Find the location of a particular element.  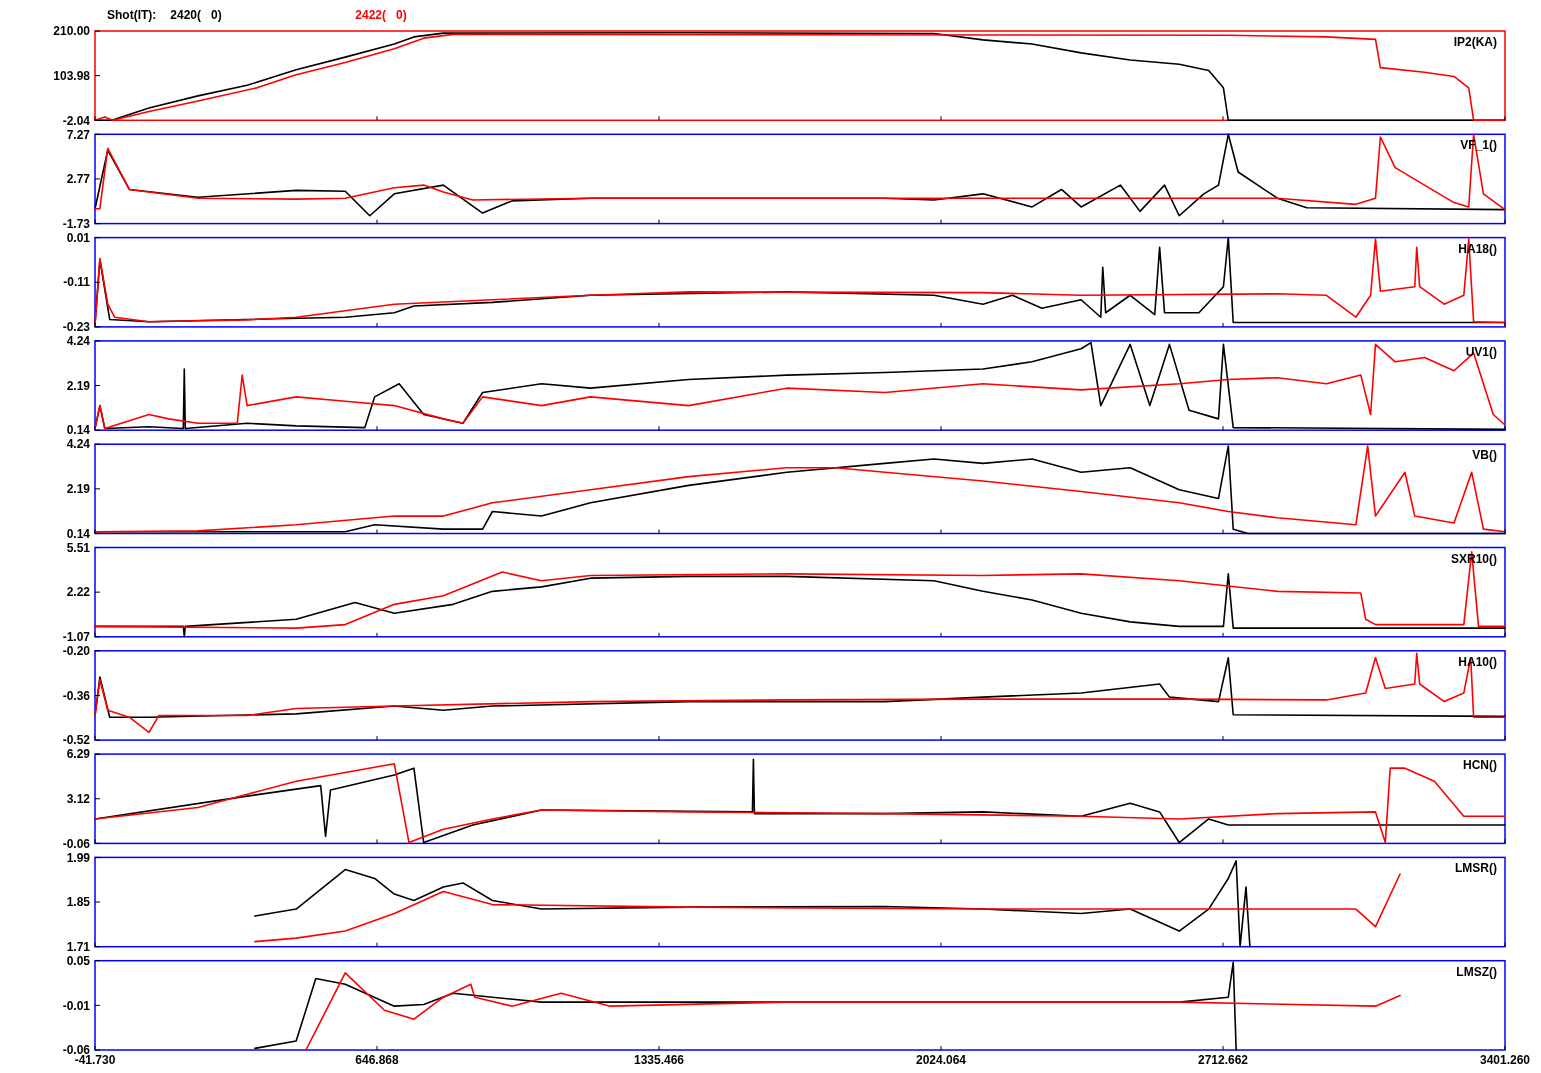

x-tick-label: 1335.466 is located at coordinates (659, 1060).